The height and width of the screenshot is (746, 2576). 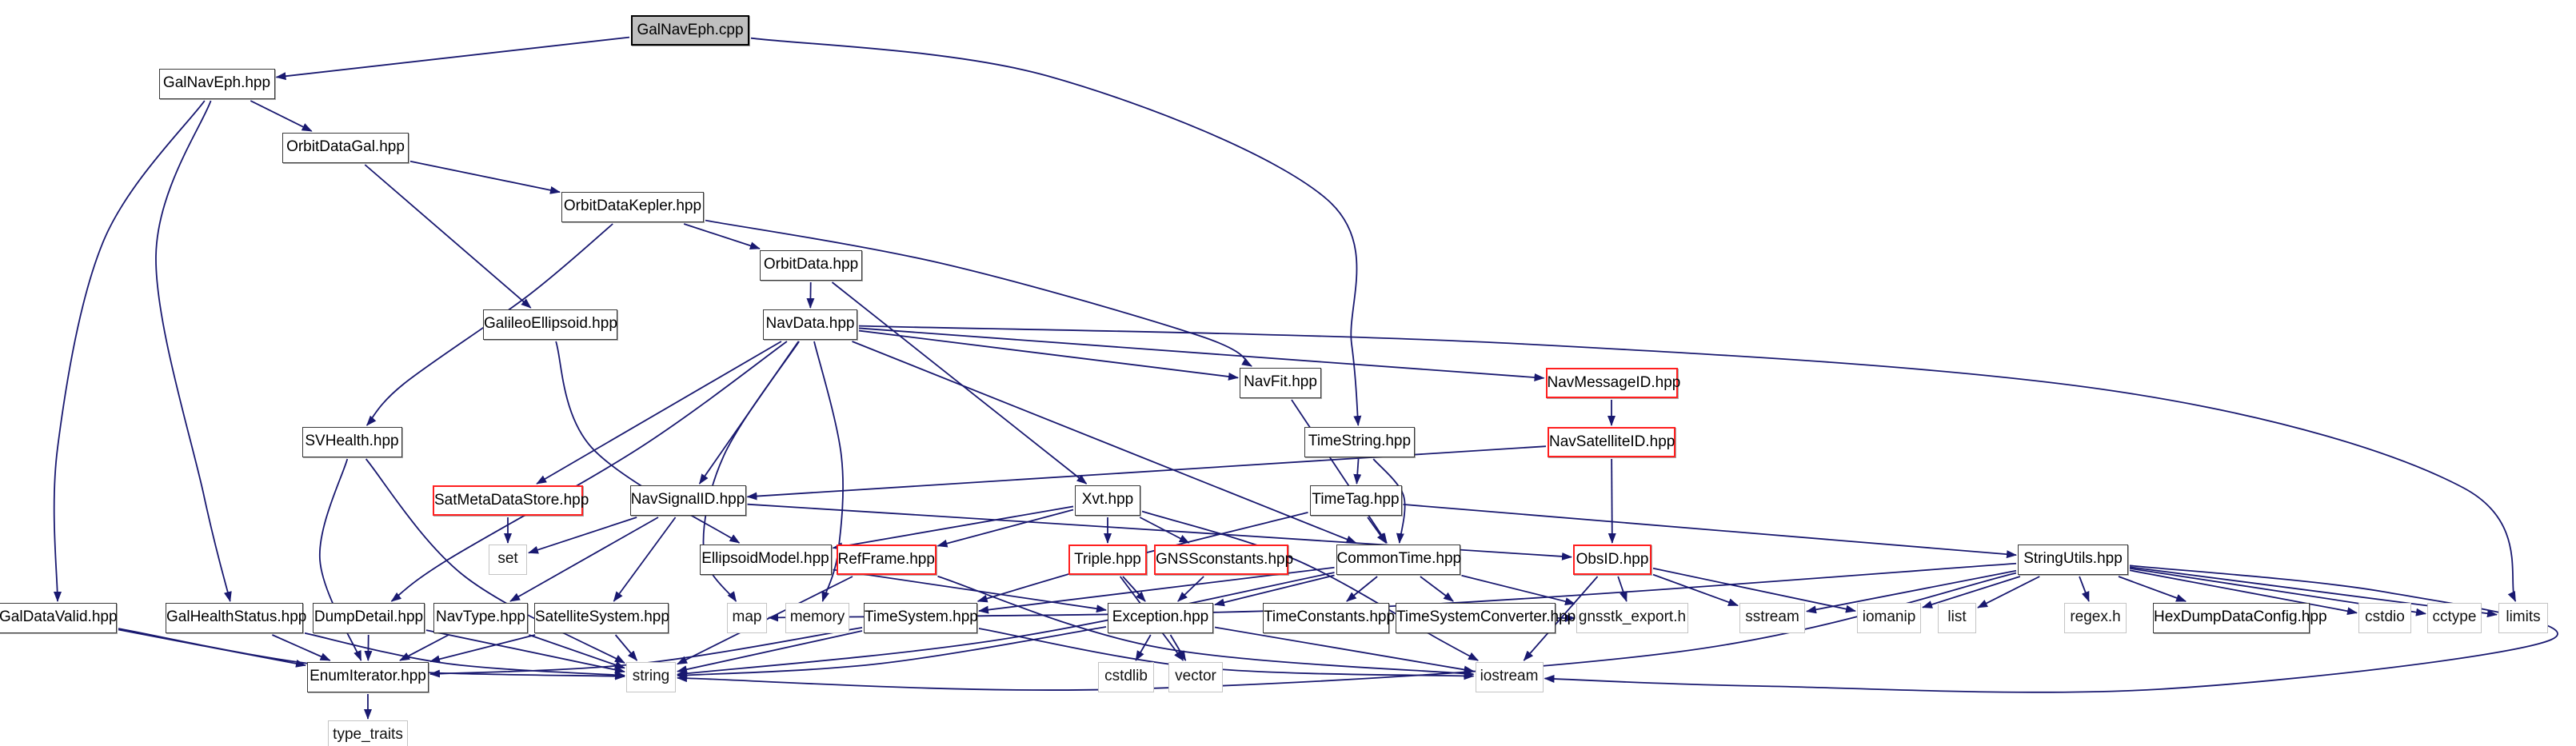 I want to click on edge-SVHealth-hpp-to-string, so click(x=495, y=561).